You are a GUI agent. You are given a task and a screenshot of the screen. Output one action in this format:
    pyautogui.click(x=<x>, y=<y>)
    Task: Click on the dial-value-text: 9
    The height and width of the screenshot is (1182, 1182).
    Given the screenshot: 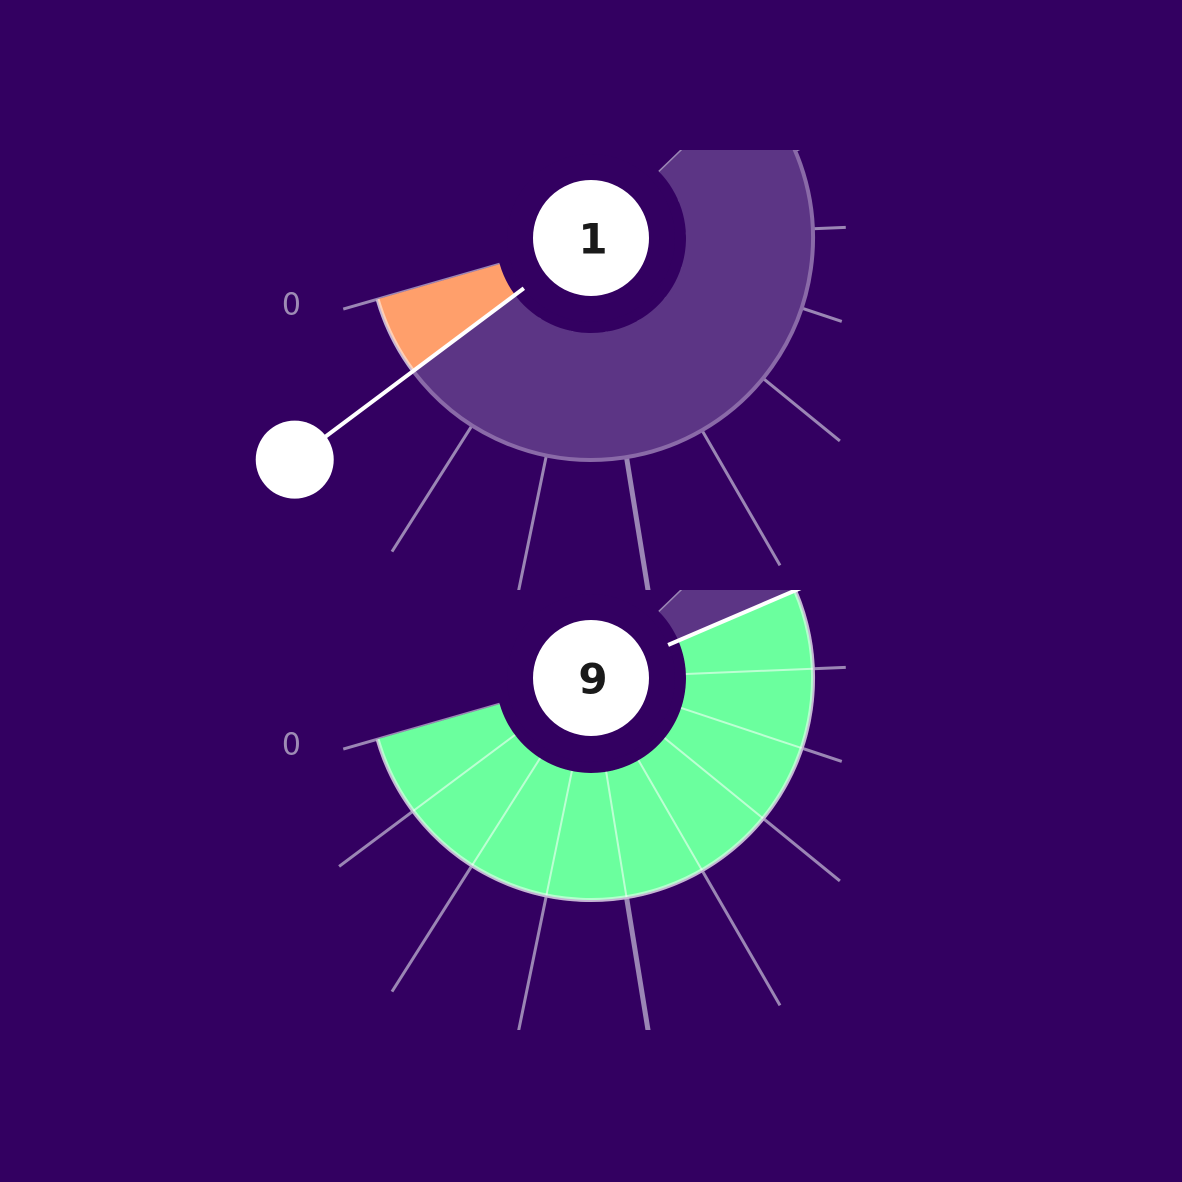 What is the action you would take?
    pyautogui.click(x=592, y=679)
    